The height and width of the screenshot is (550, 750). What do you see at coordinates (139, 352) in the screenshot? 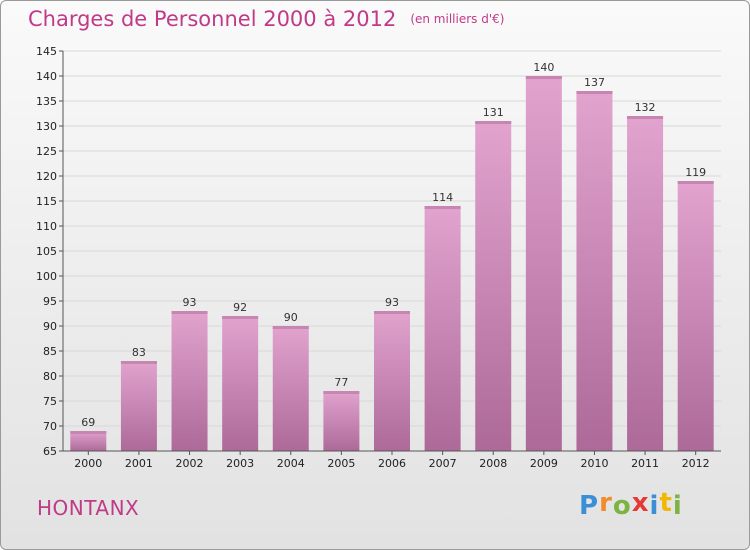
I see `data-label: 83` at bounding box center [139, 352].